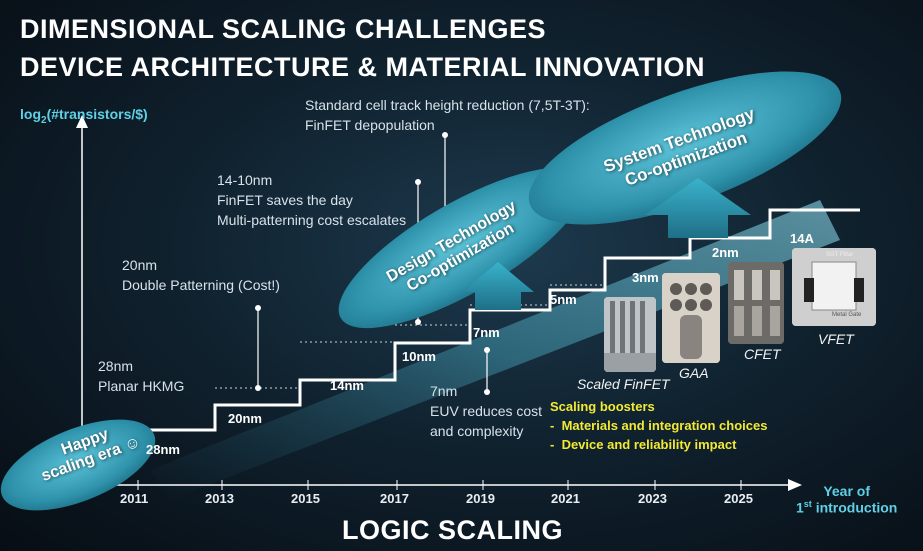 The width and height of the screenshot is (923, 551). I want to click on y-axis-label: log2(#transistors/$), so click(84, 116).